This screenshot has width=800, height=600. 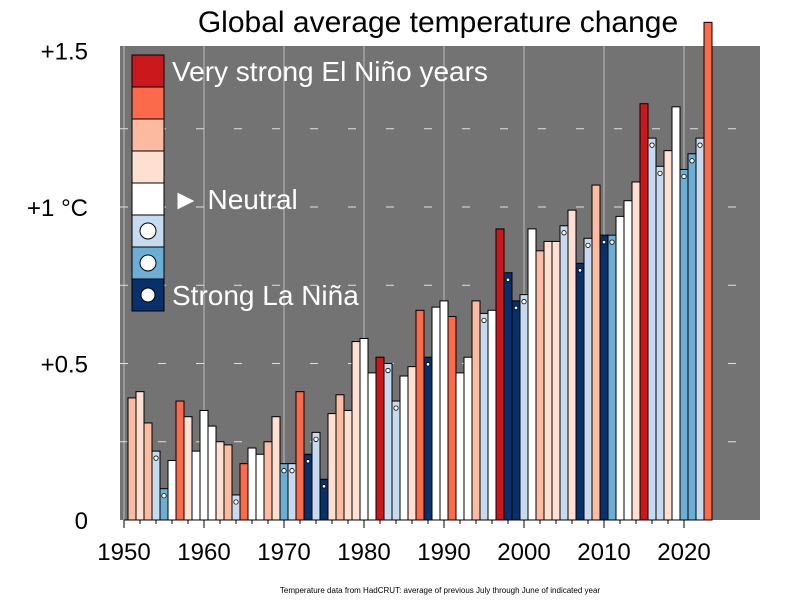 I want to click on x-tick-label: 1950, so click(x=123, y=552).